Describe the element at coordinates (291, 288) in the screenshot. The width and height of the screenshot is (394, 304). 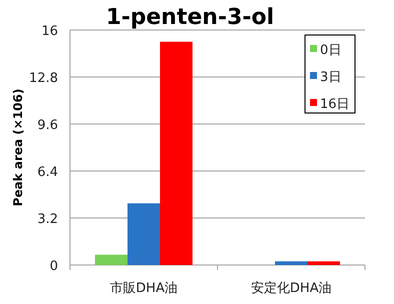
I see `x-tick-label: 安定化DHA油` at that location.